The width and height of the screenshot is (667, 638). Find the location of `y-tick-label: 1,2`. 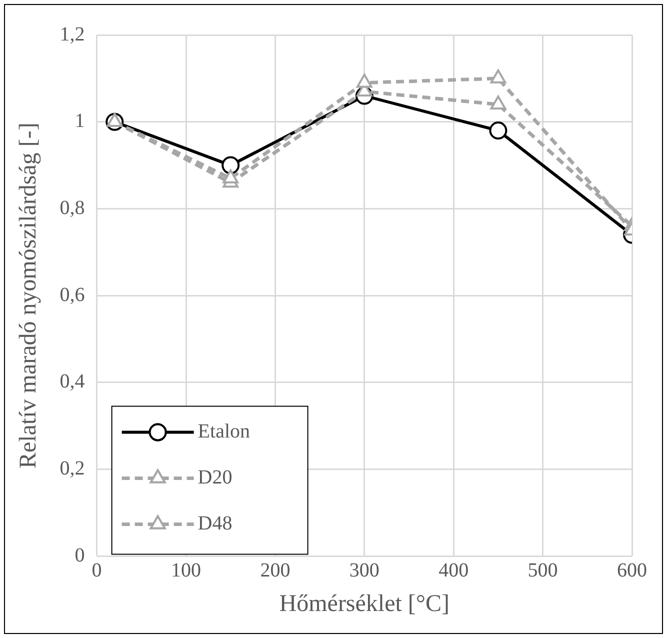

y-tick-label: 1,2 is located at coordinates (72, 34).